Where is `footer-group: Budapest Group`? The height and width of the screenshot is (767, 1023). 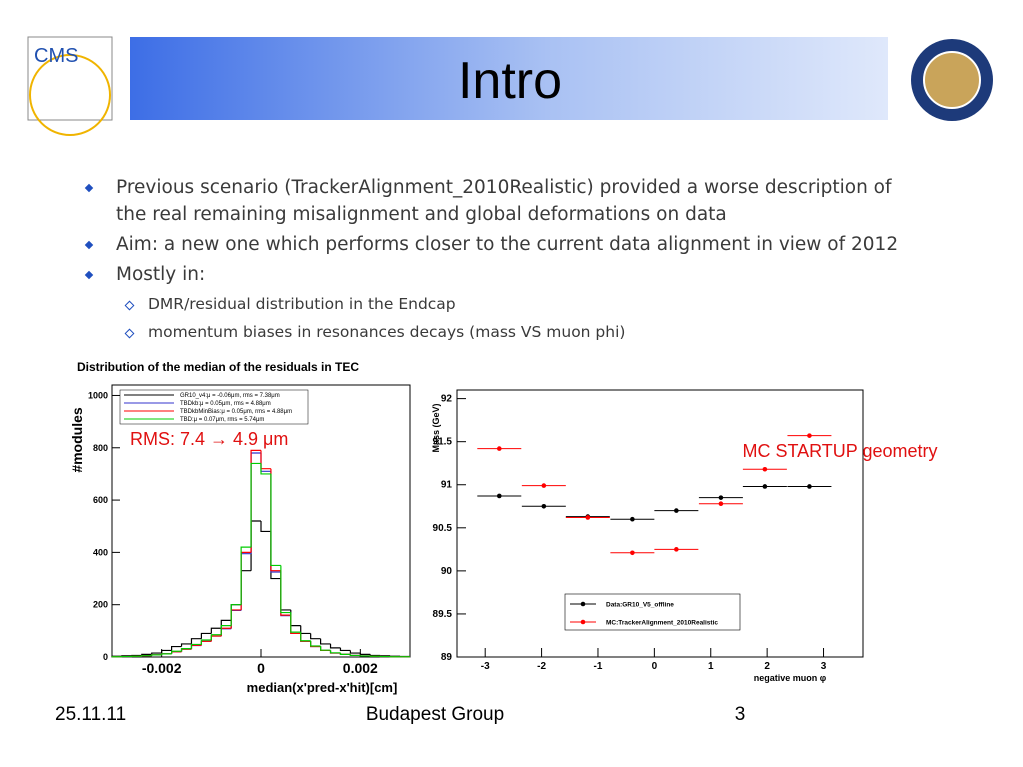
footer-group: Budapest Group is located at coordinates (435, 714).